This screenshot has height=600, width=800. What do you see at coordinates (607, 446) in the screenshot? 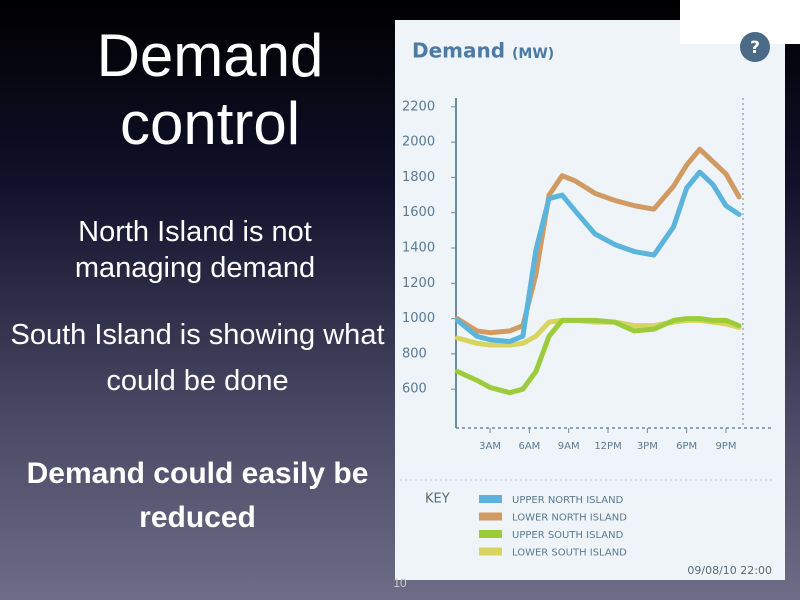
I see `x-tick-label: 12PM` at bounding box center [607, 446].